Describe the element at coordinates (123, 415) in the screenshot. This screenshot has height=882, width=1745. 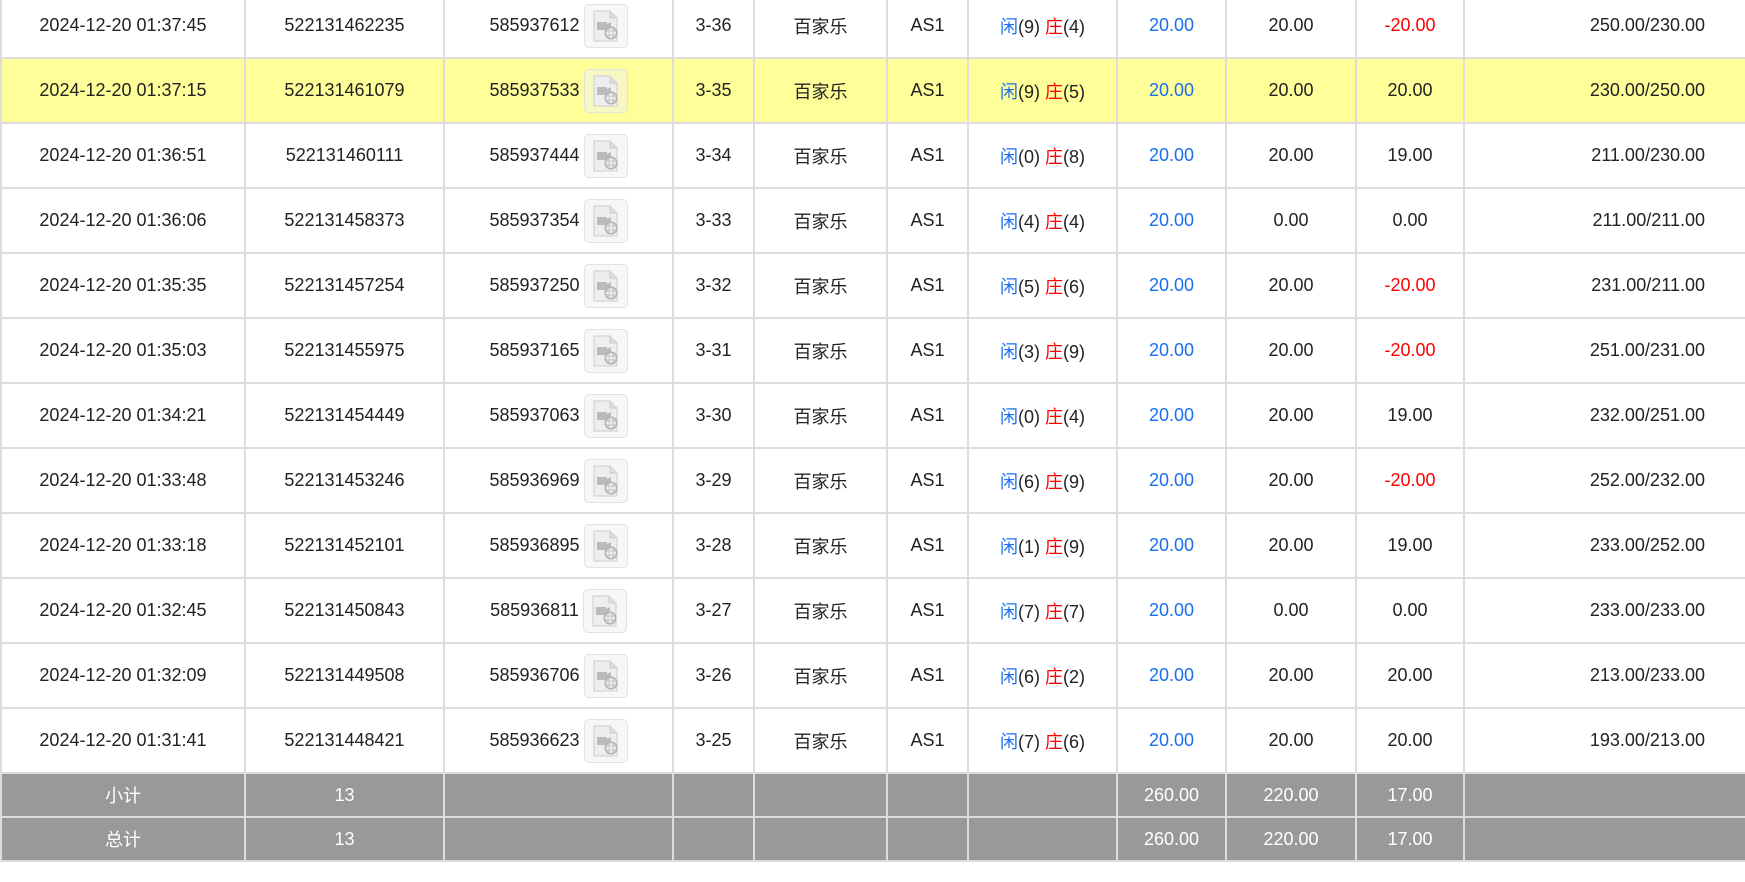
I see `bet-time: 2024-12-20 01:34:21` at that location.